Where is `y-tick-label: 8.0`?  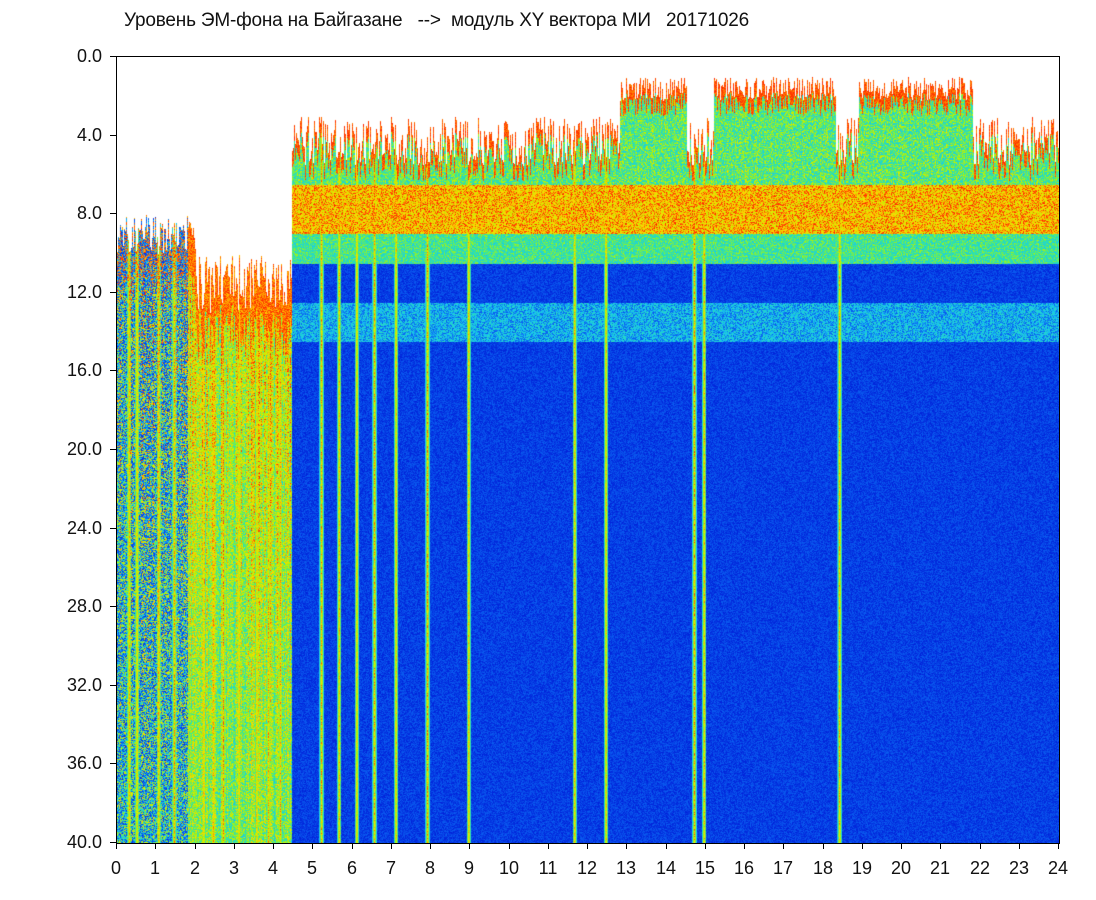 y-tick-label: 8.0 is located at coordinates (89, 213).